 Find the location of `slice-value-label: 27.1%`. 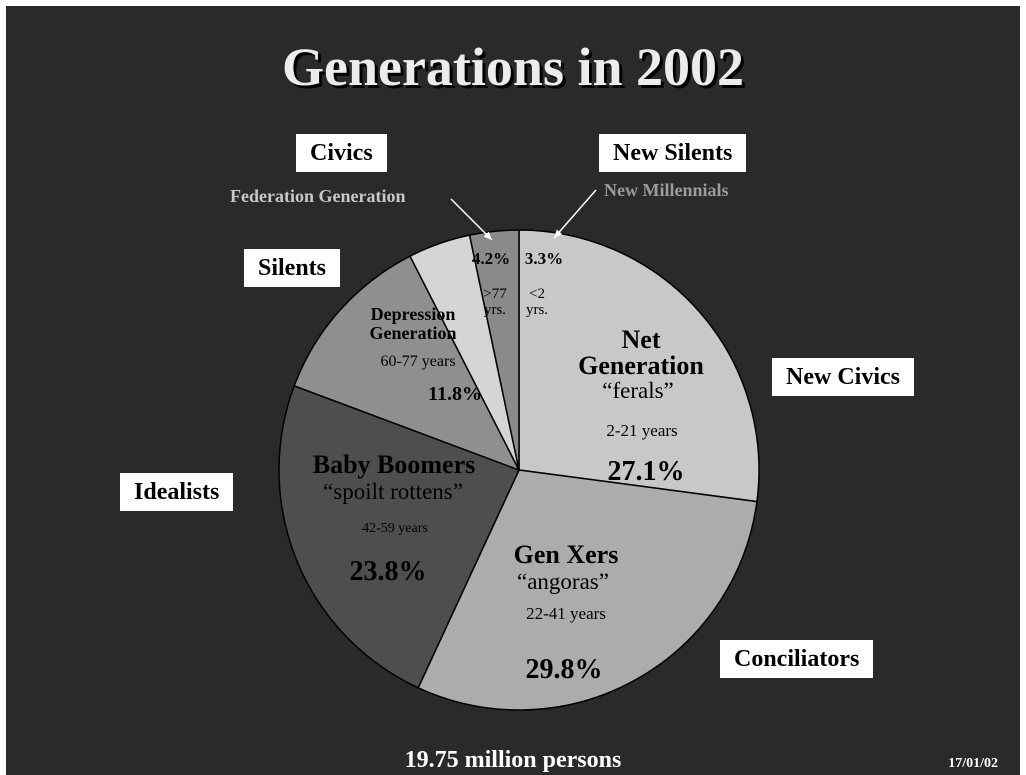

slice-value-label: 27.1% is located at coordinates (646, 471).